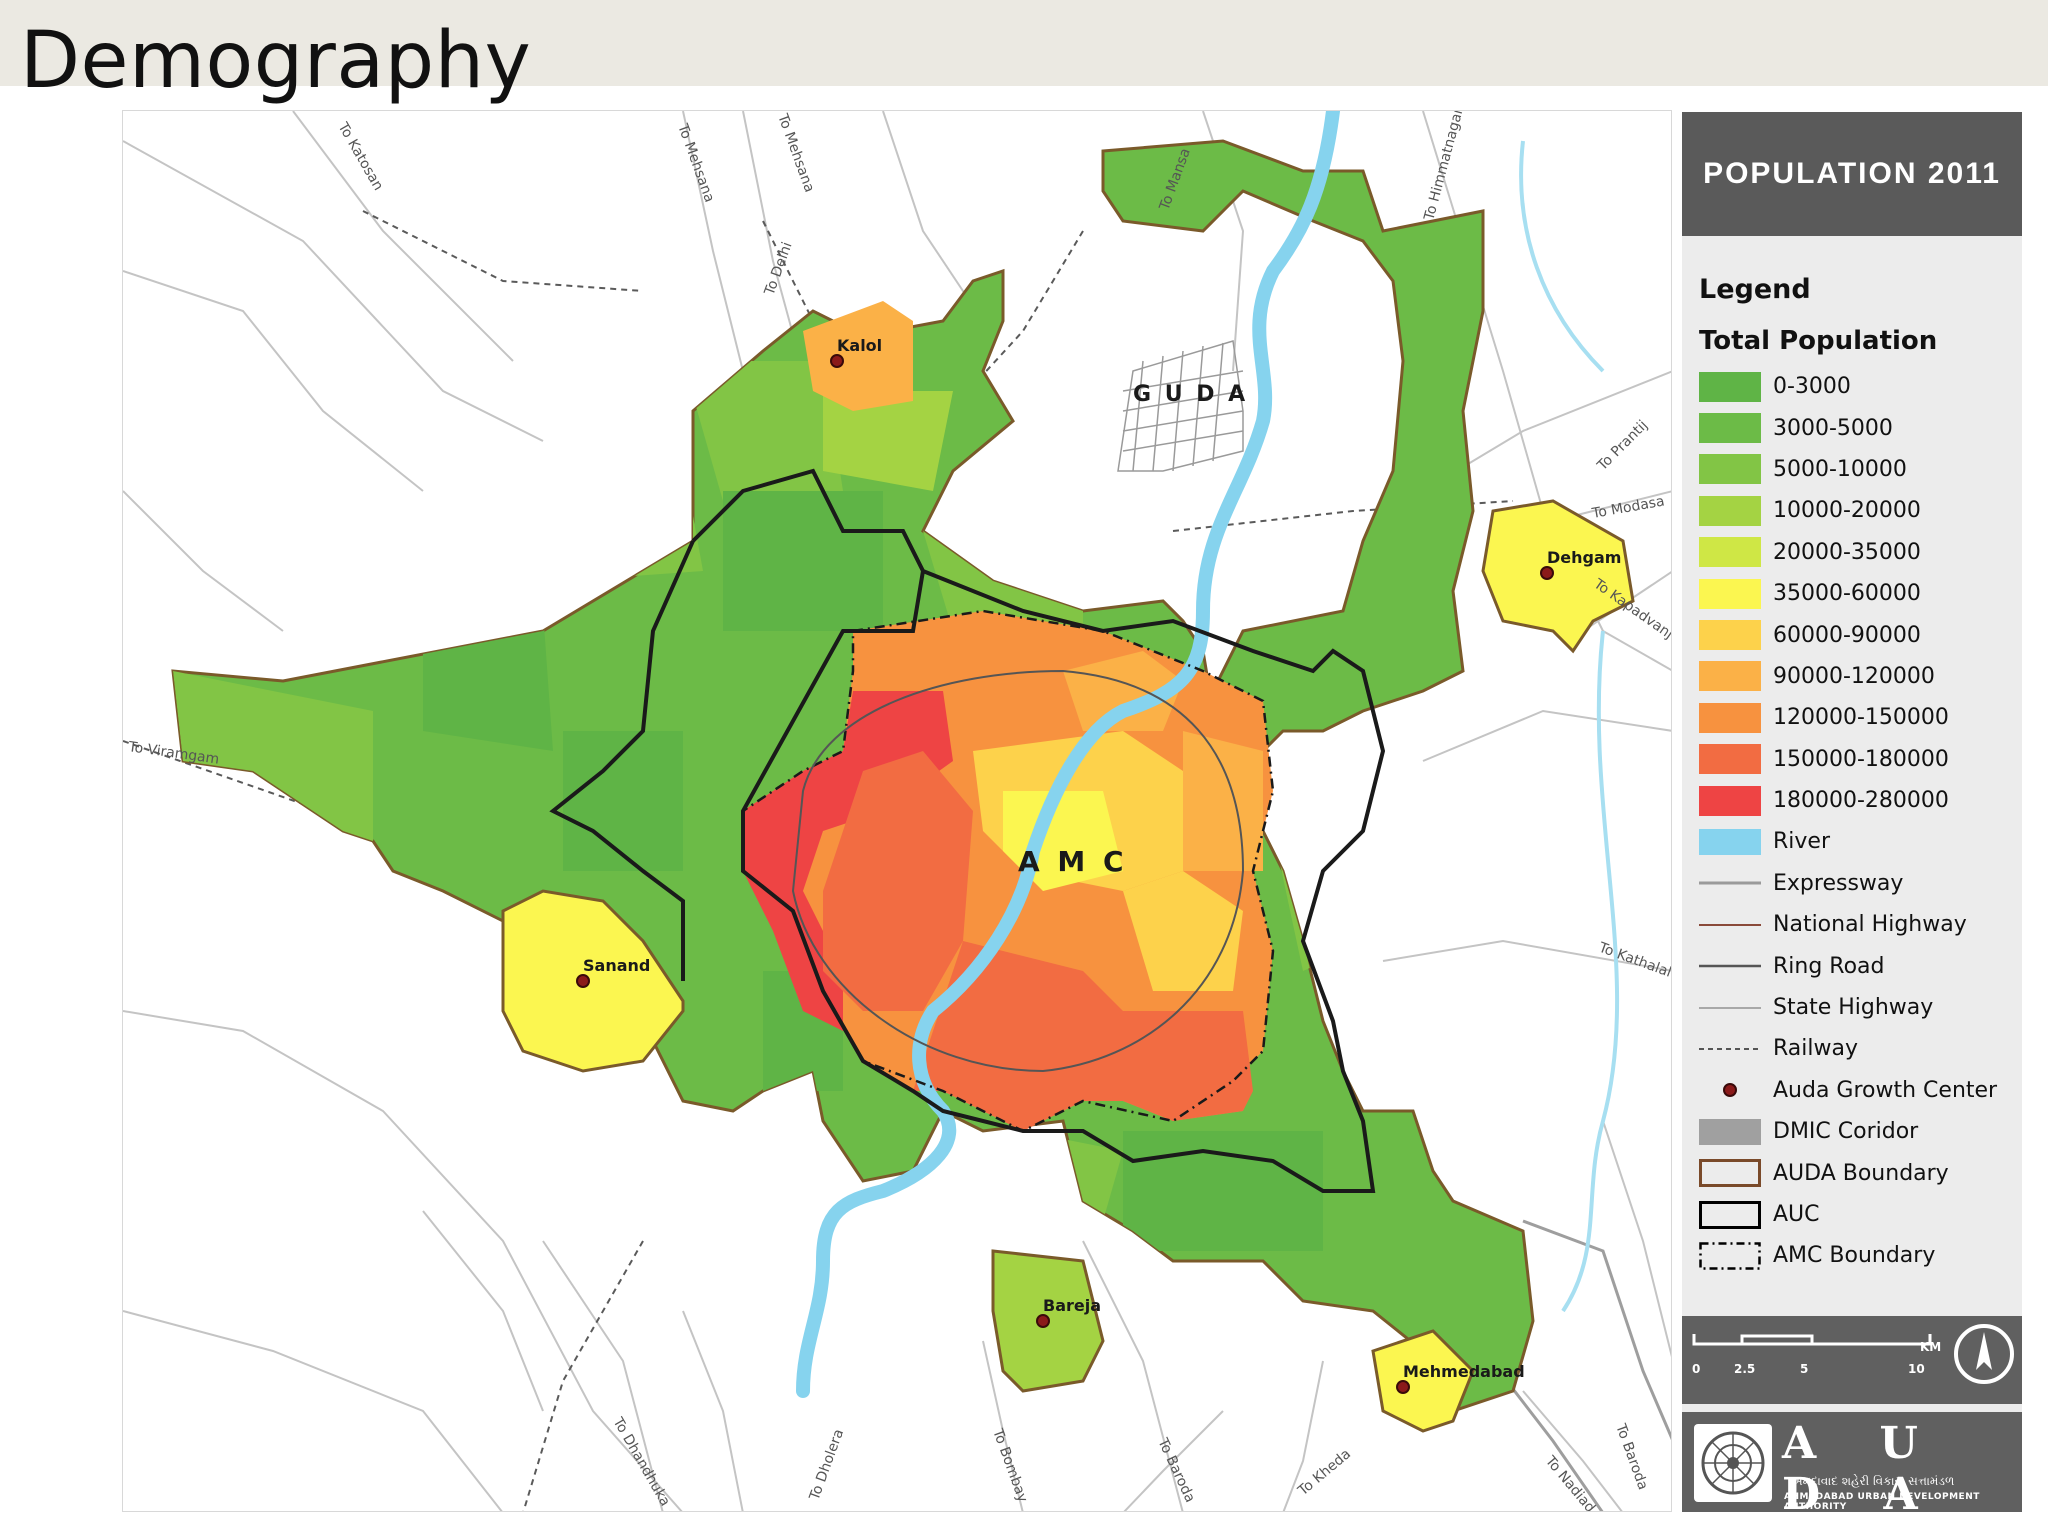 The width and height of the screenshot is (2048, 1536). What do you see at coordinates (858, 356) in the screenshot?
I see `kalol-zone` at bounding box center [858, 356].